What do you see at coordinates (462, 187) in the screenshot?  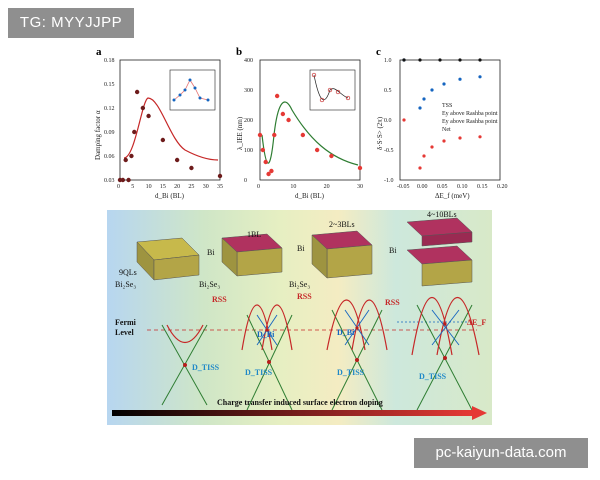 I see `x-tick-label: 0.10` at bounding box center [462, 187].